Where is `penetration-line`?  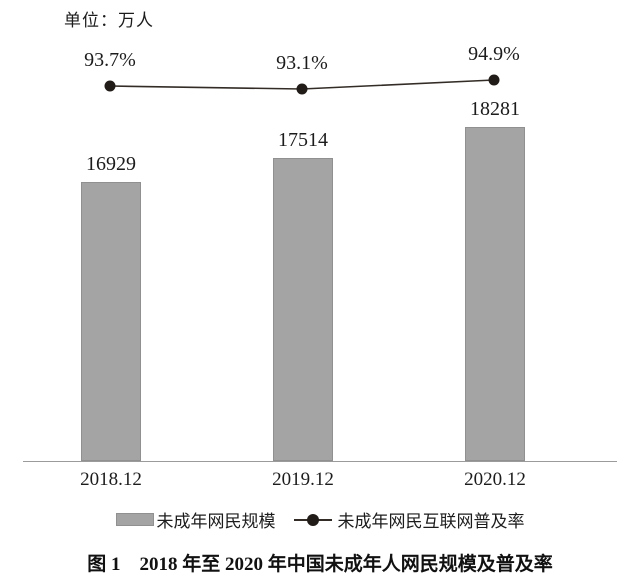
penetration-line is located at coordinates (302, 84).